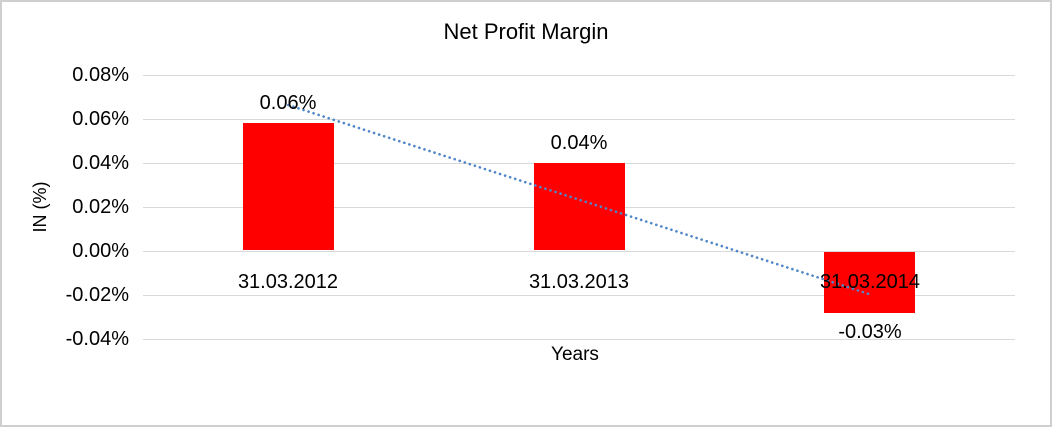 This screenshot has height=427, width=1052. I want to click on y-axis-tick-label: 0.02%, so click(100, 207).